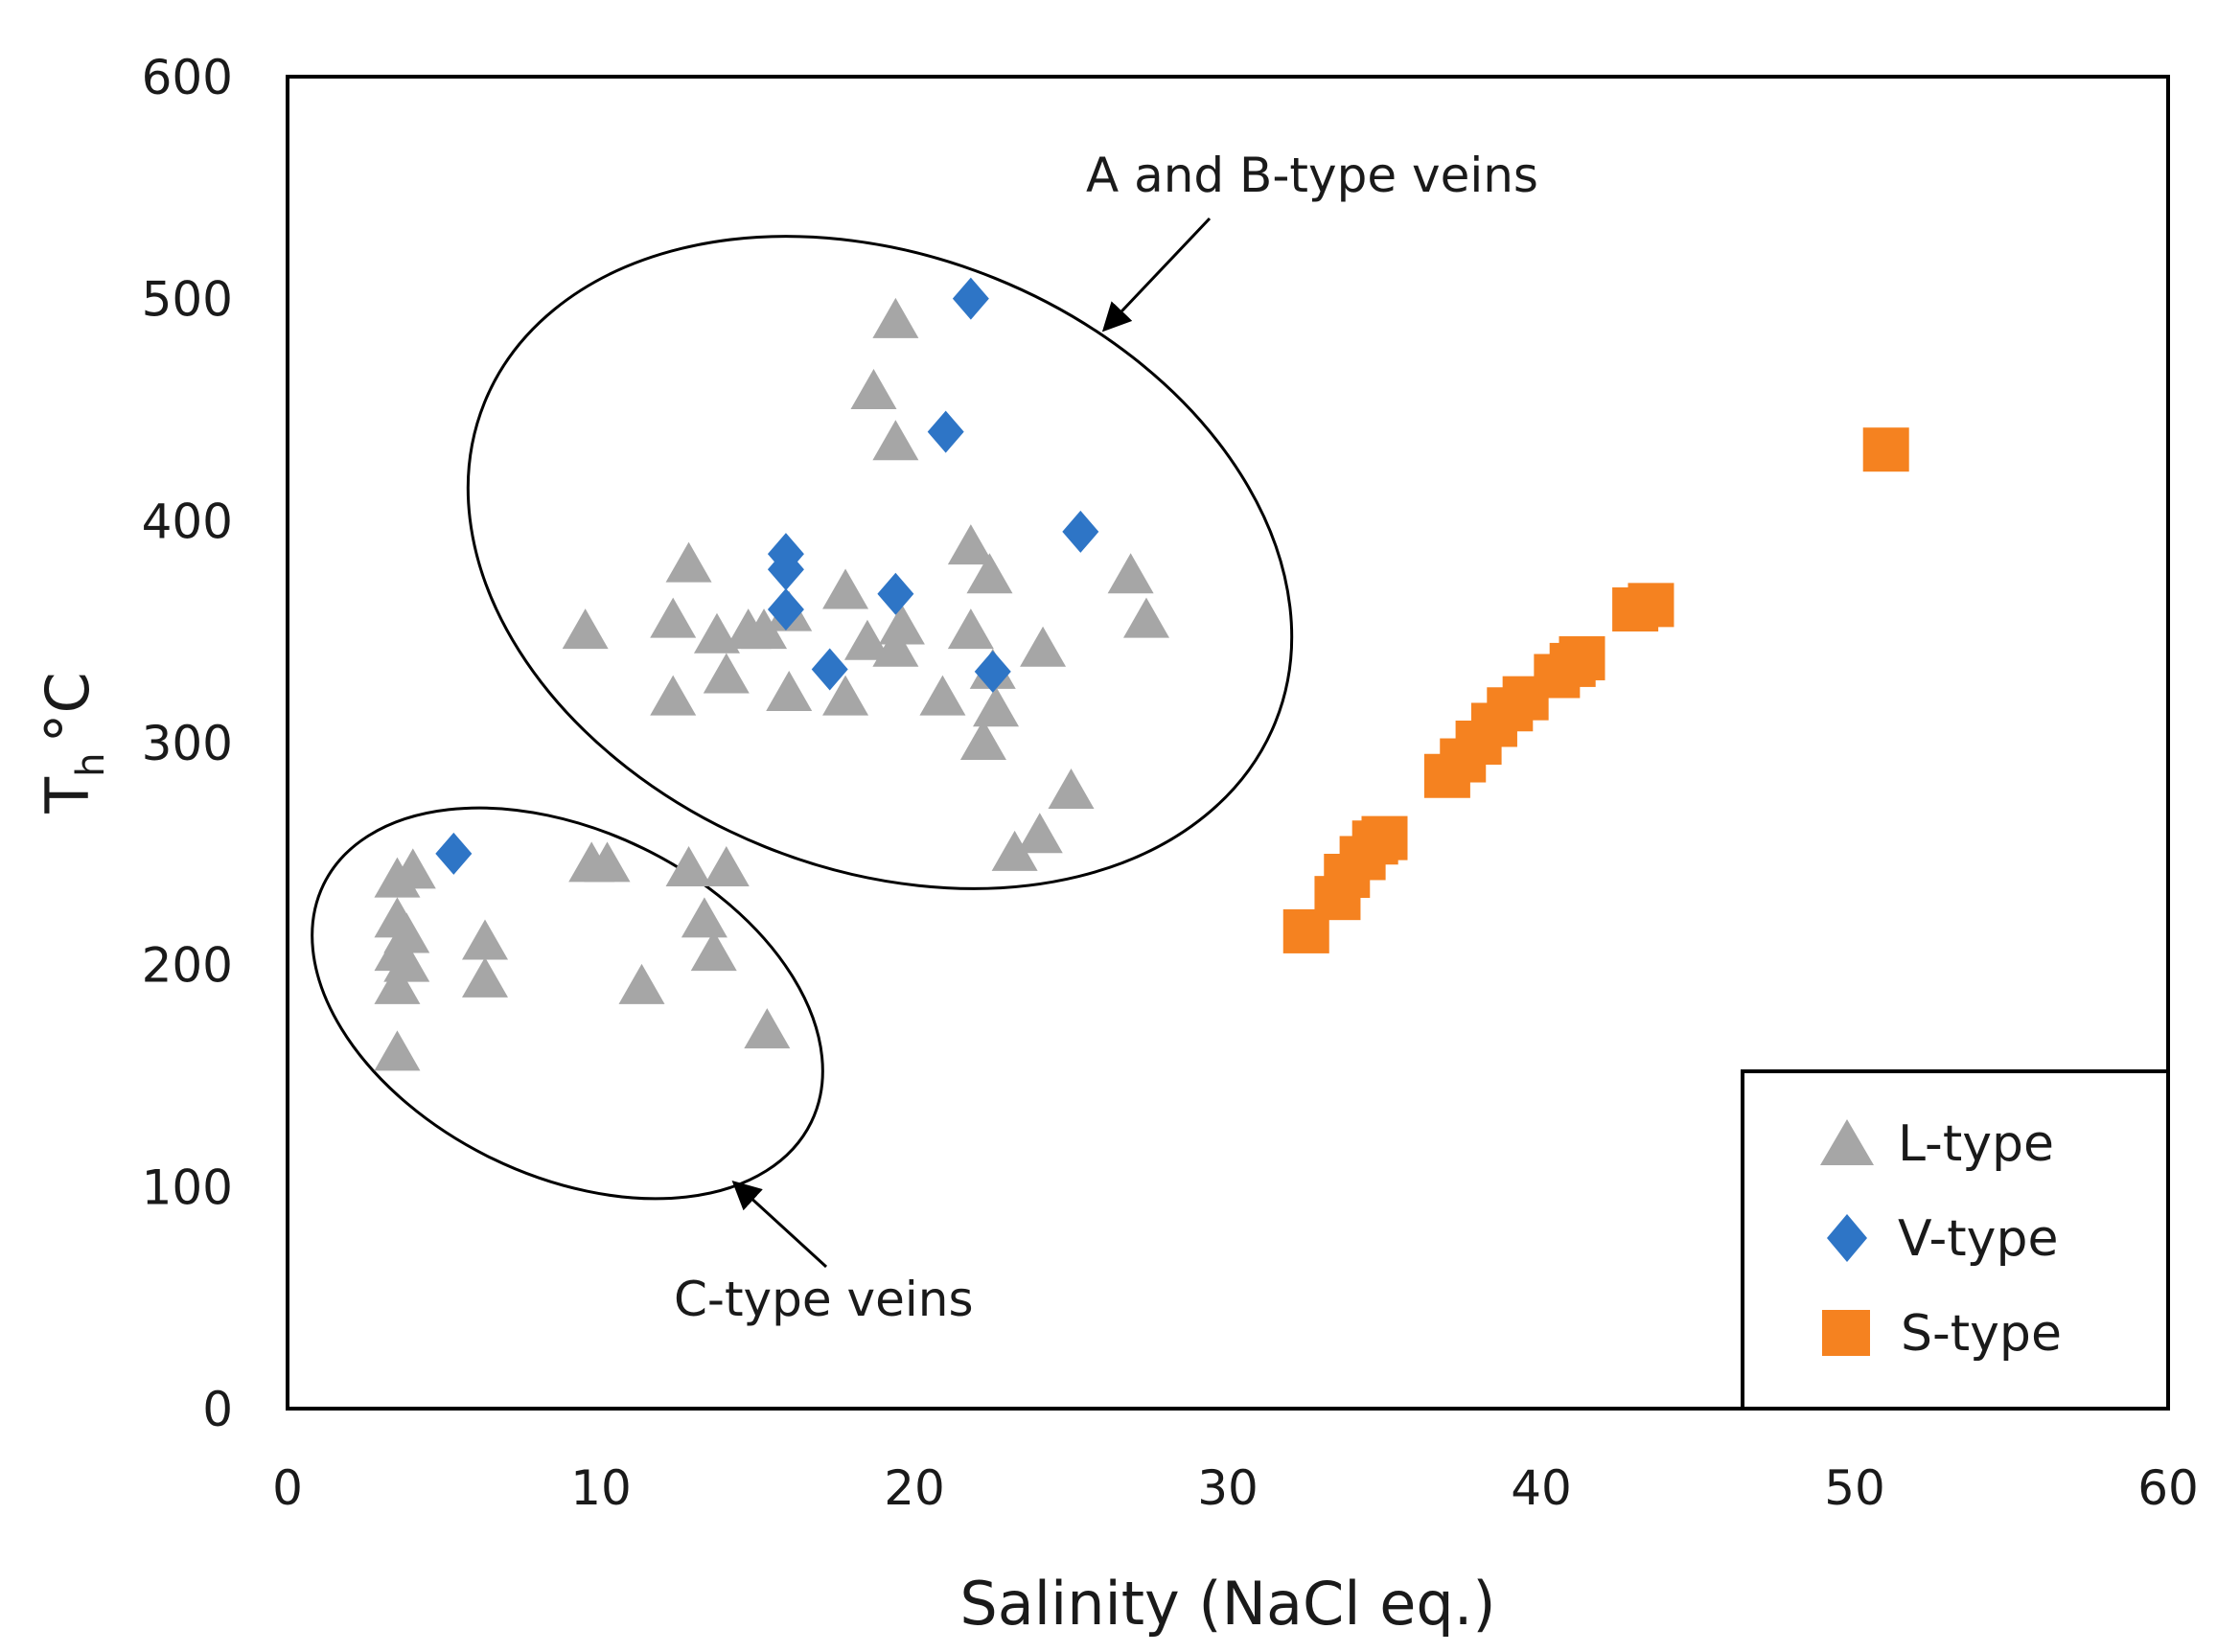 This screenshot has height=1652, width=2217. I want to click on ellipse-ab-type, so click(880, 562).